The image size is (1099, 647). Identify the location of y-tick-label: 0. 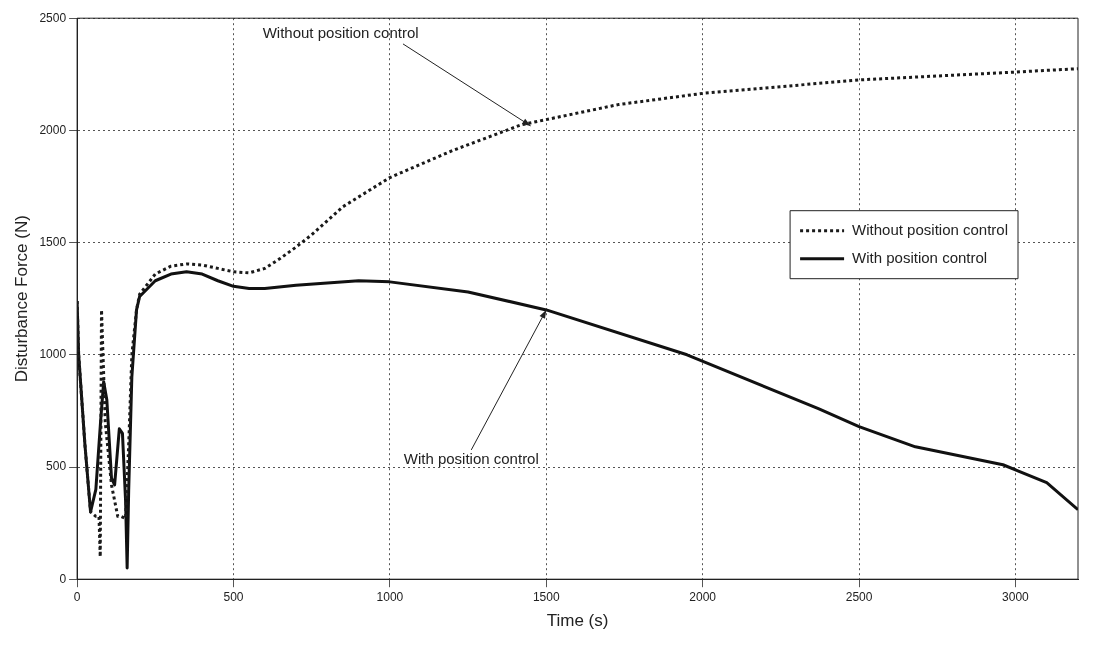
(63, 578).